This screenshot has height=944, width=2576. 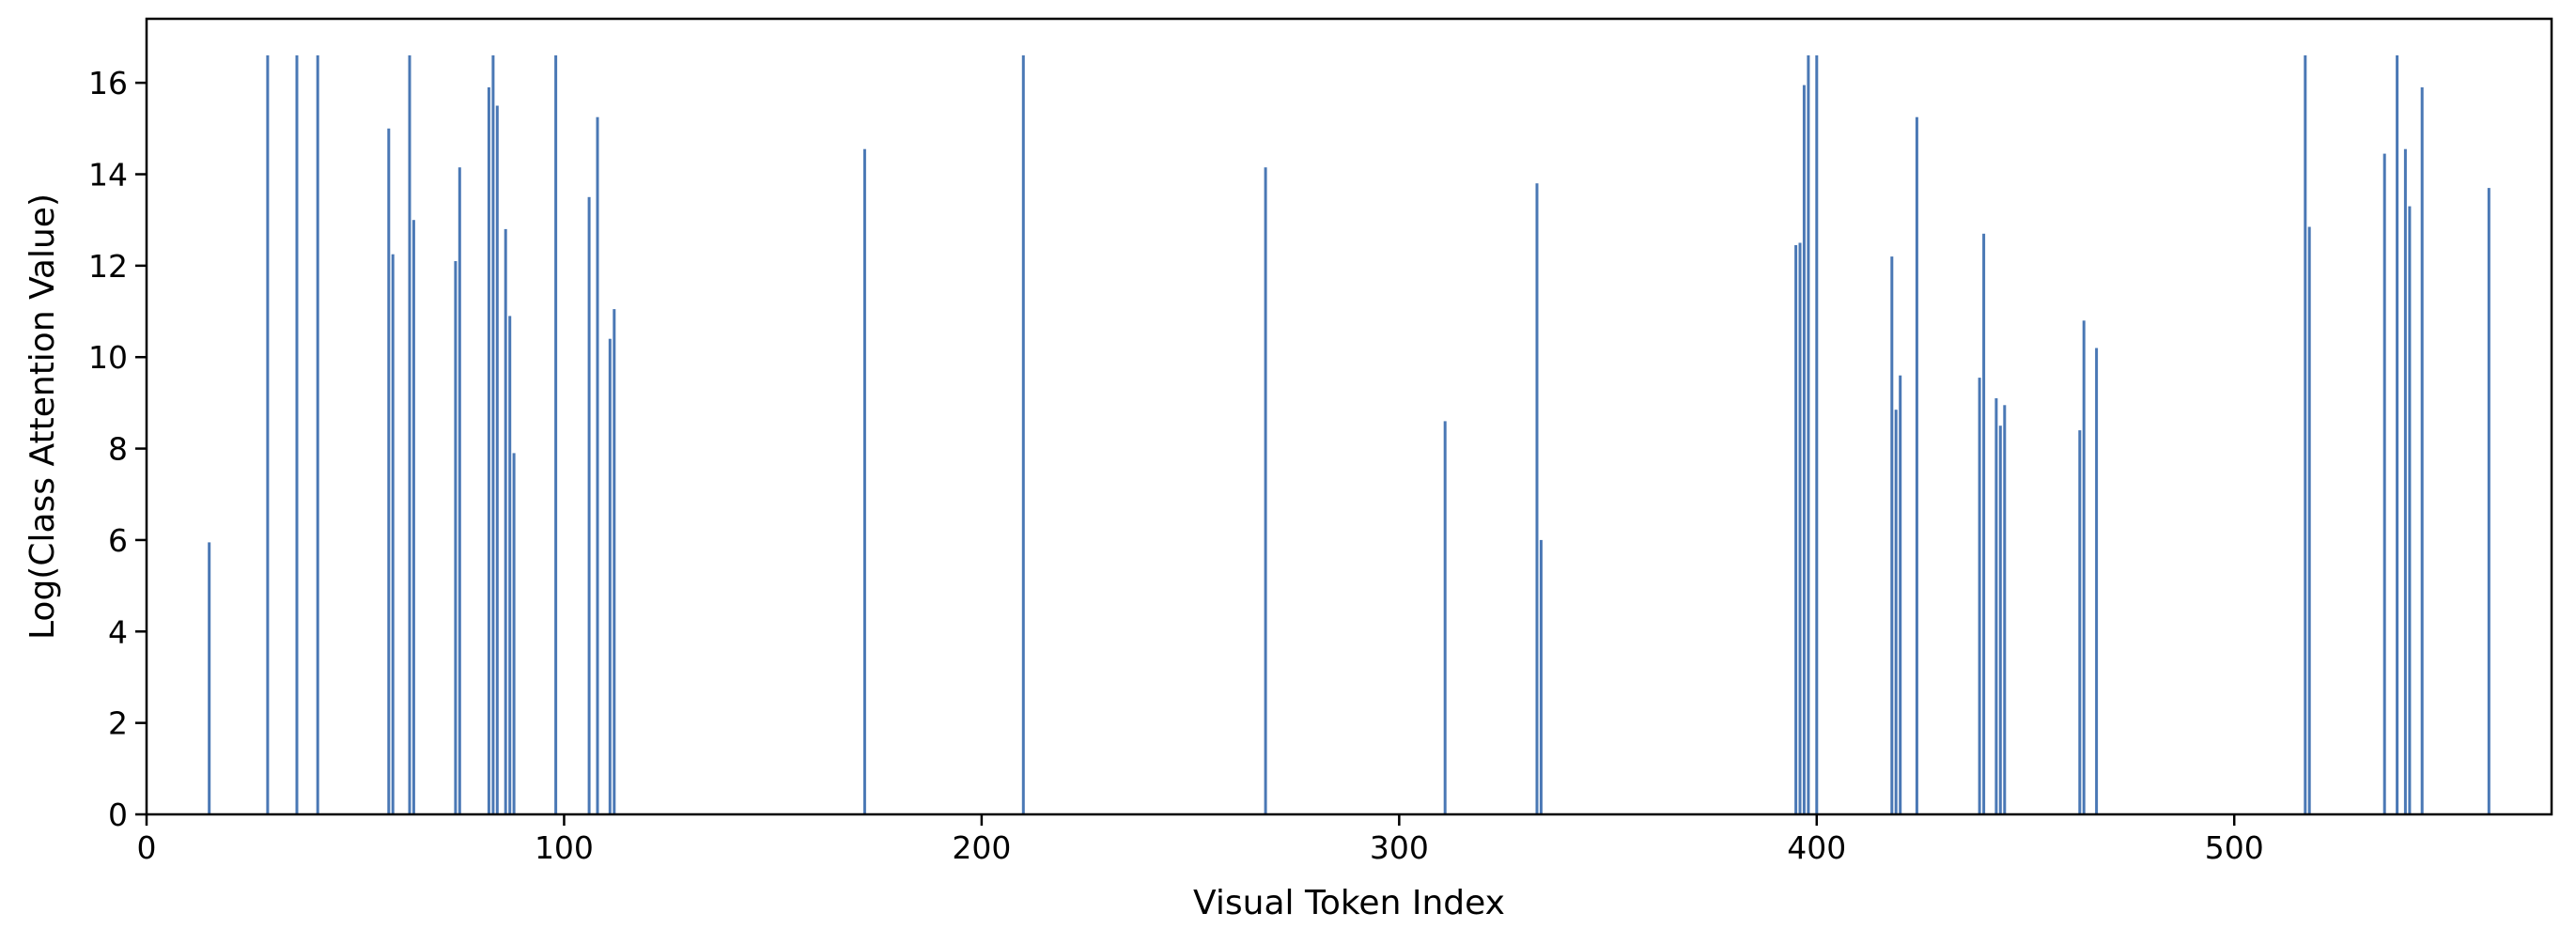 What do you see at coordinates (42, 417) in the screenshot?
I see `y-axis-label: Log(Class Attention Value)` at bounding box center [42, 417].